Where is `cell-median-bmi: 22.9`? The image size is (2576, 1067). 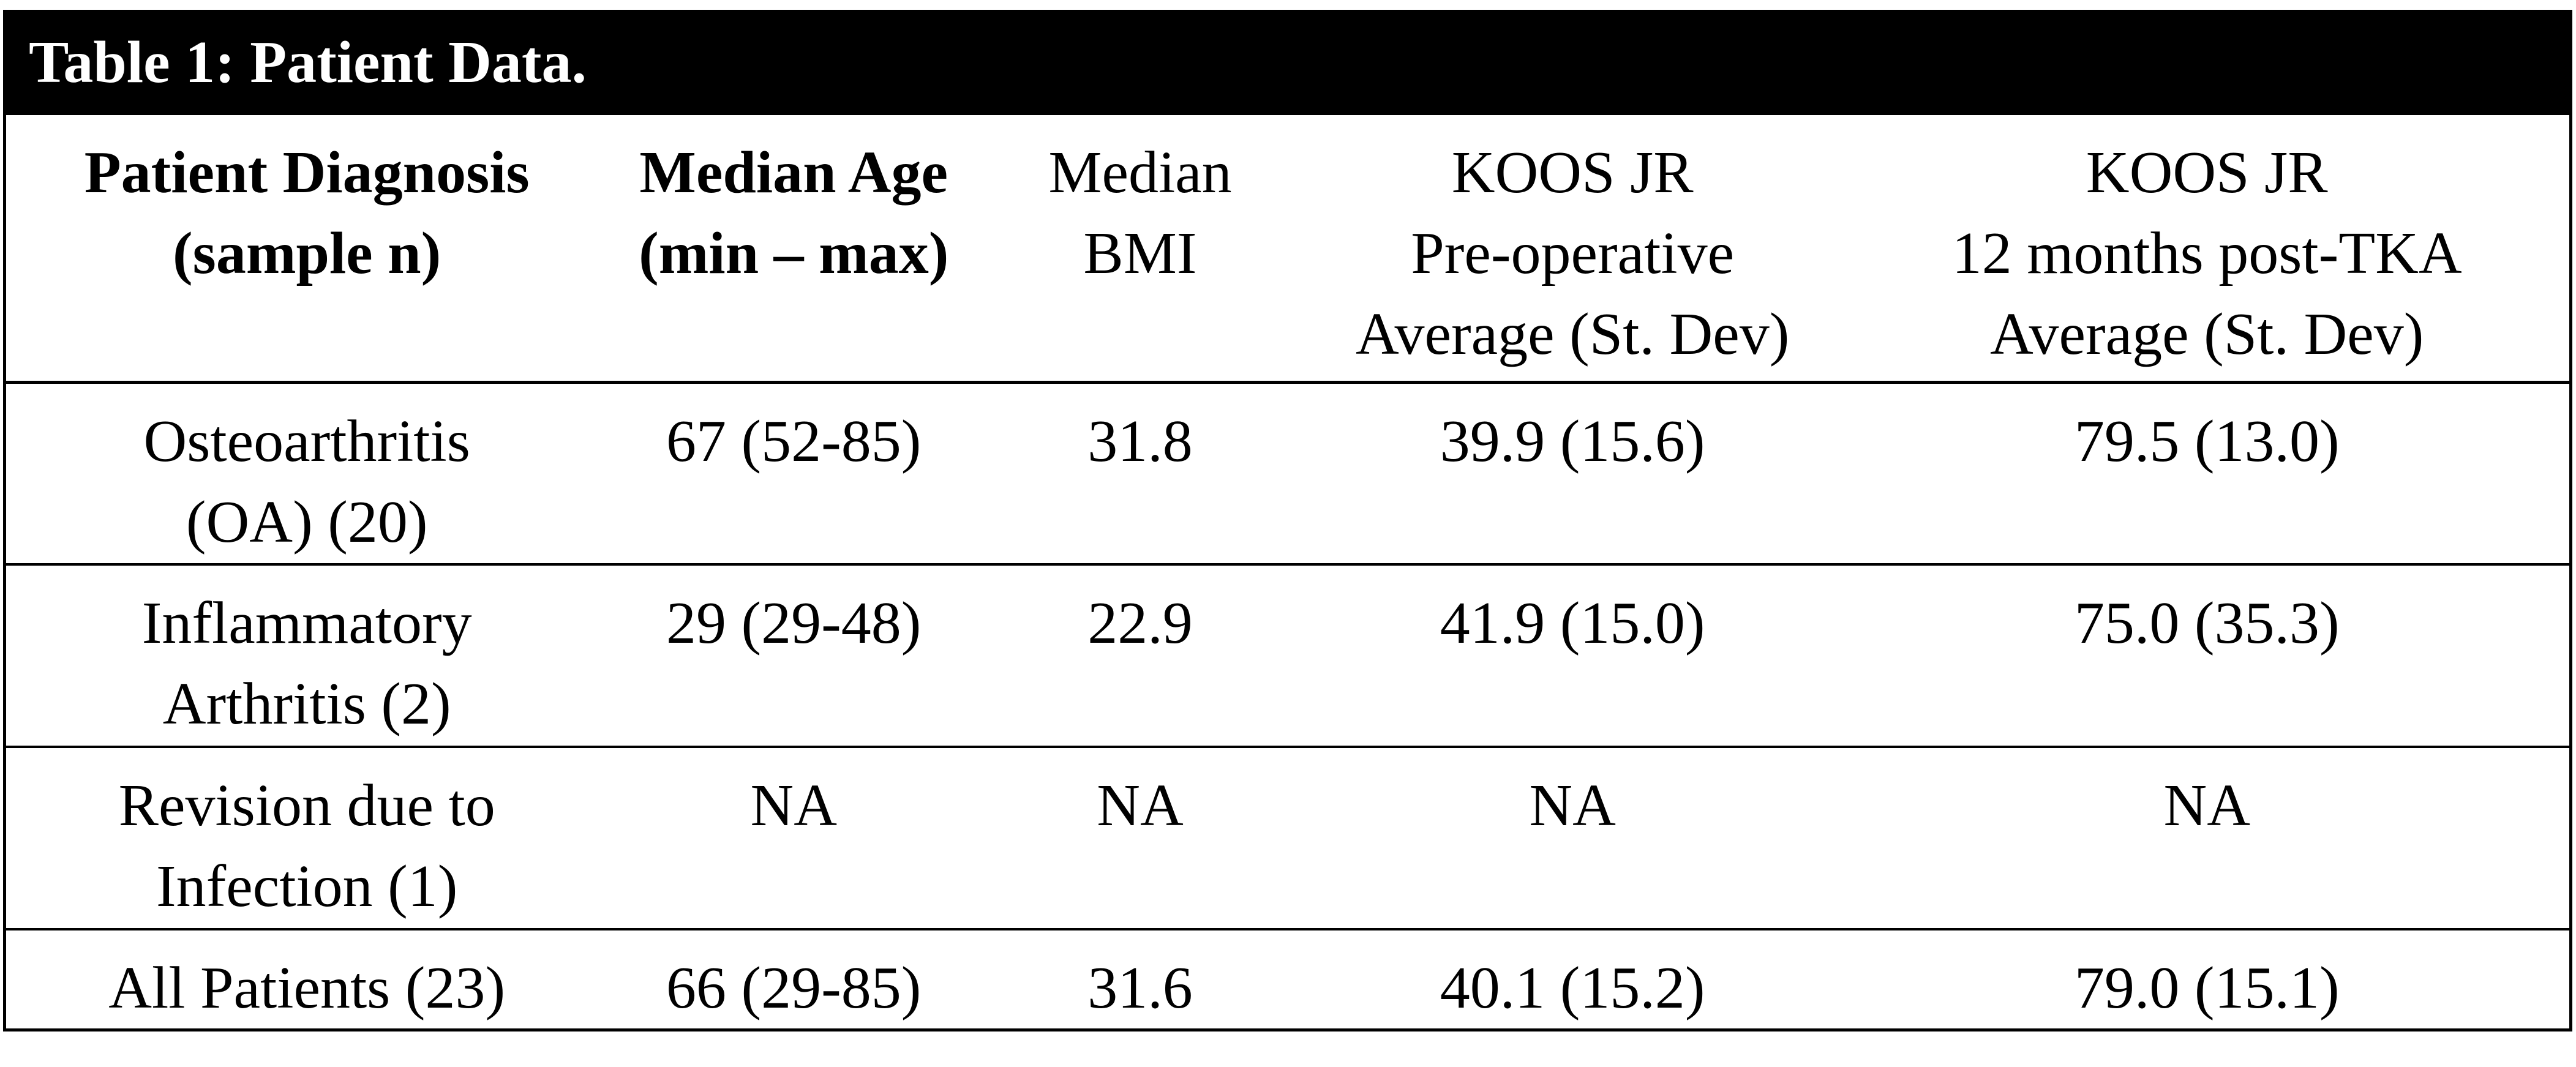
cell-median-bmi: 22.9 is located at coordinates (1140, 656).